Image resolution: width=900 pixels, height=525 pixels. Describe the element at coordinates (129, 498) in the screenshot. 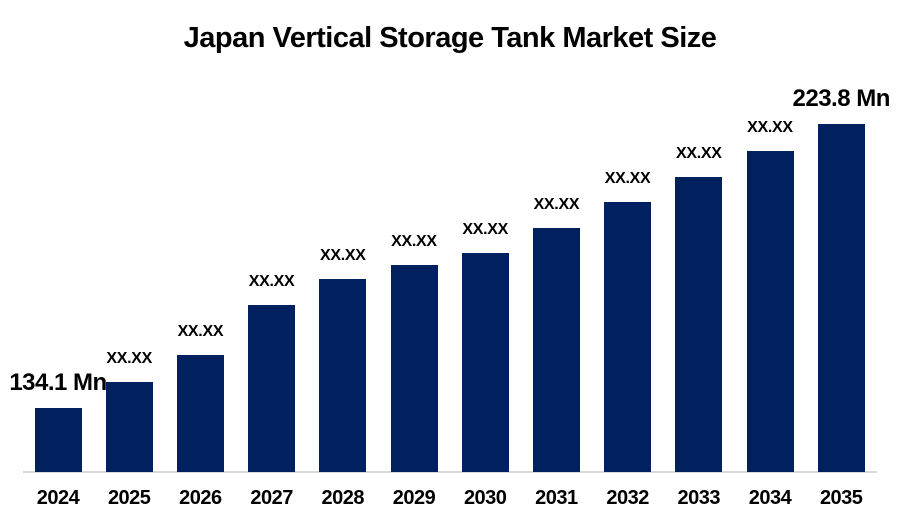

I see `x-tick-label: 2025` at that location.